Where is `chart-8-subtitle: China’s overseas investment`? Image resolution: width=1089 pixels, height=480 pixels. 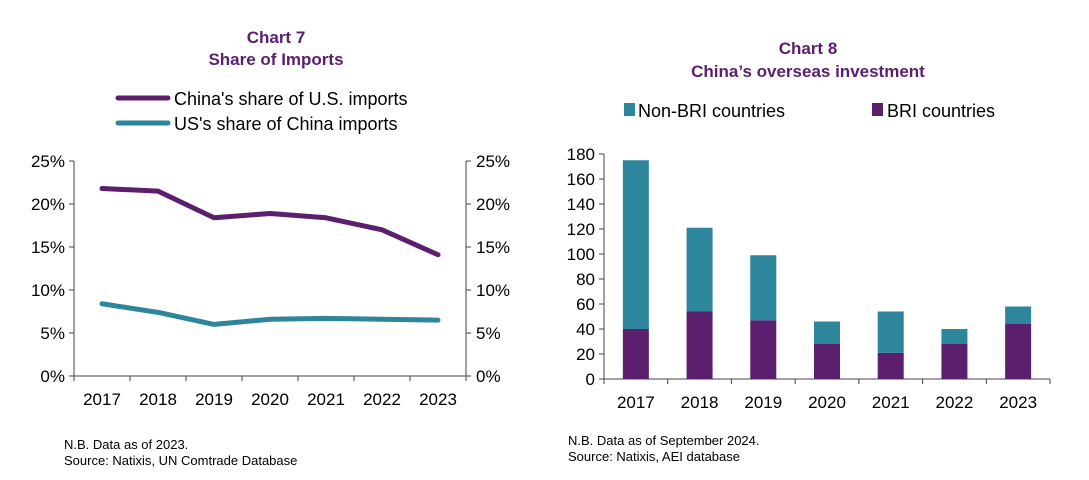
chart-8-subtitle: China’s overseas investment is located at coordinates (808, 71).